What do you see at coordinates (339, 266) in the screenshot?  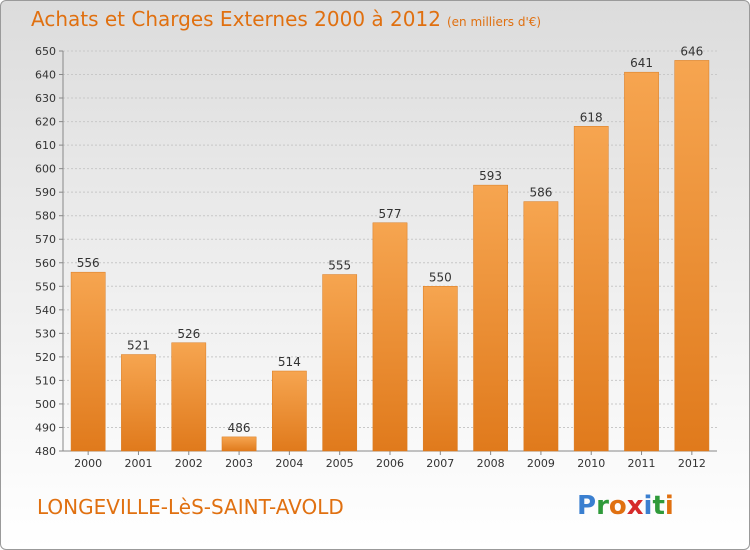 I see `data-label: 555` at bounding box center [339, 266].